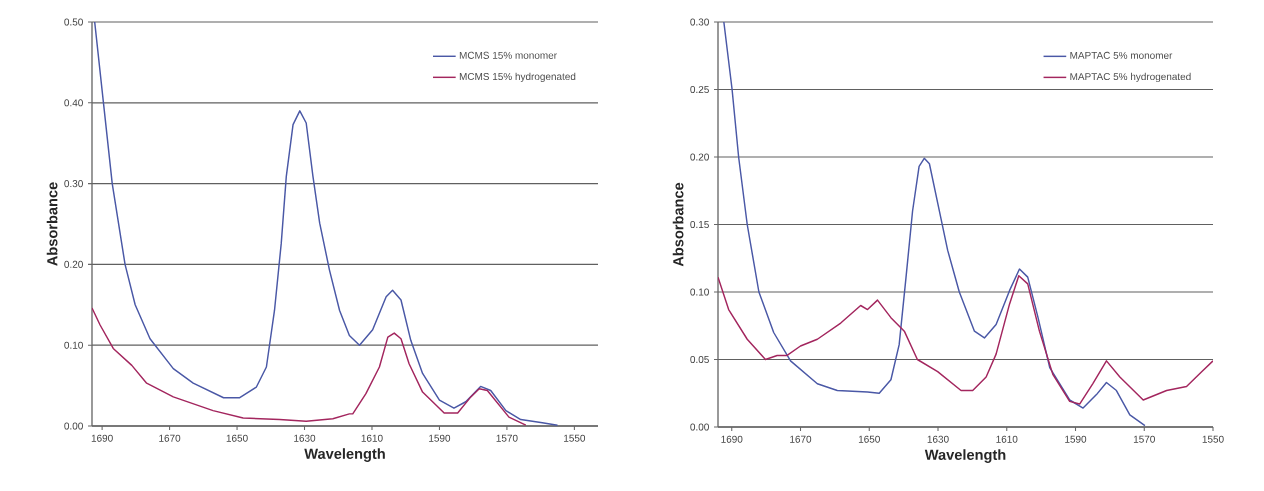 The width and height of the screenshot is (1264, 491). Describe the element at coordinates (73, 103) in the screenshot. I see `y-tick-label: 0.40` at that location.